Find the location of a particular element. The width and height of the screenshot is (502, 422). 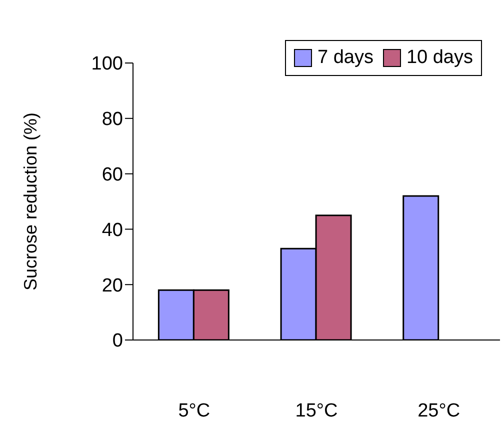

x-tick-label: 15°C is located at coordinates (316, 411).